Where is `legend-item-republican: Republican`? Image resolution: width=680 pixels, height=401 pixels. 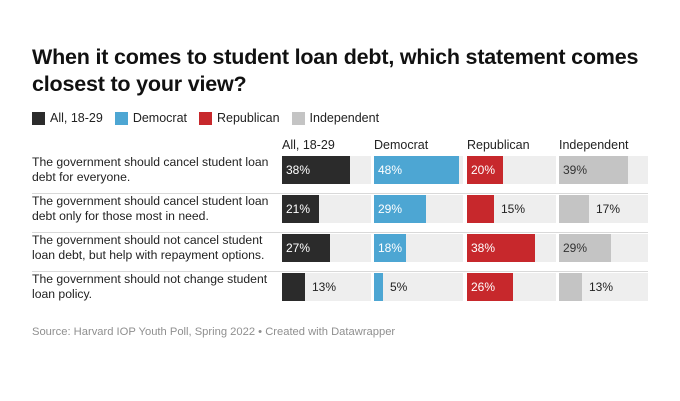
legend-item-republican: Republican is located at coordinates (239, 118).